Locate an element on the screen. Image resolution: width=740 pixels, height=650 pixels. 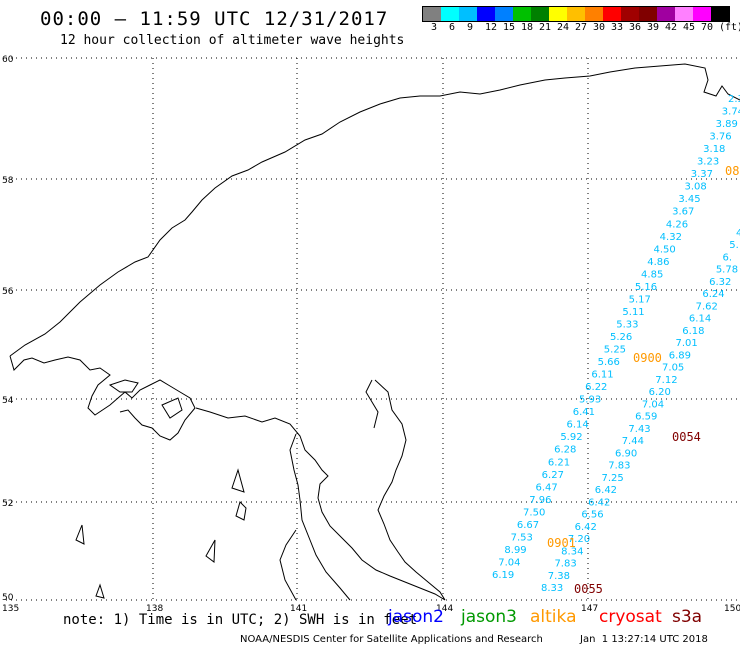
legend-cryosat: cryosat is located at coordinates (630, 617).